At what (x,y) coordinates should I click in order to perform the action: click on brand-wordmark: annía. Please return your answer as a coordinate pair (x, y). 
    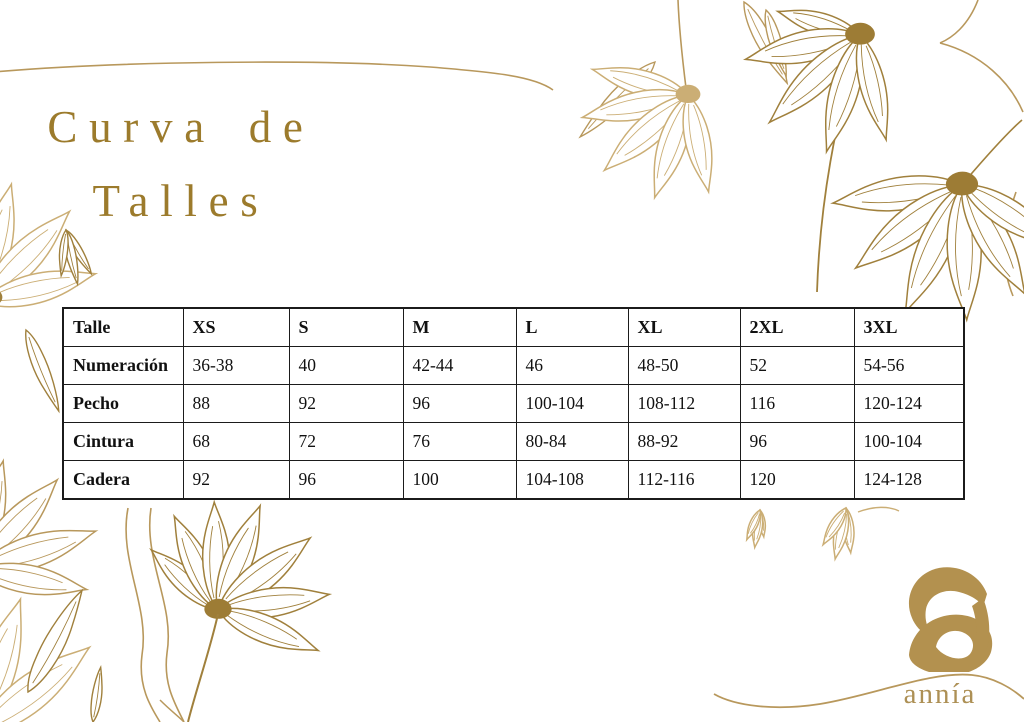
    Looking at the image, I should click on (940, 694).